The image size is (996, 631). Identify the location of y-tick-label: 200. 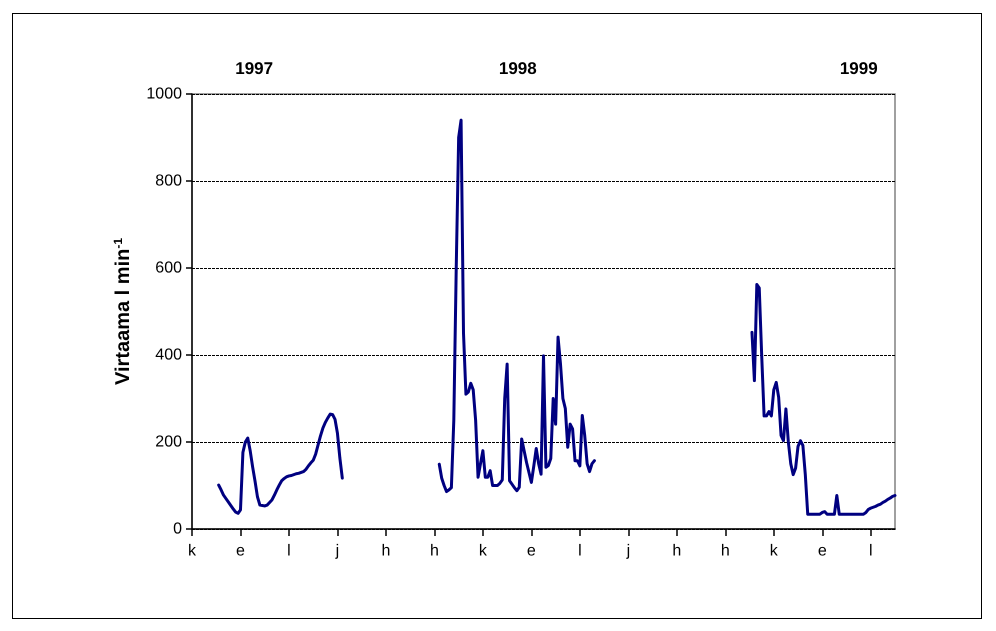
(168, 442).